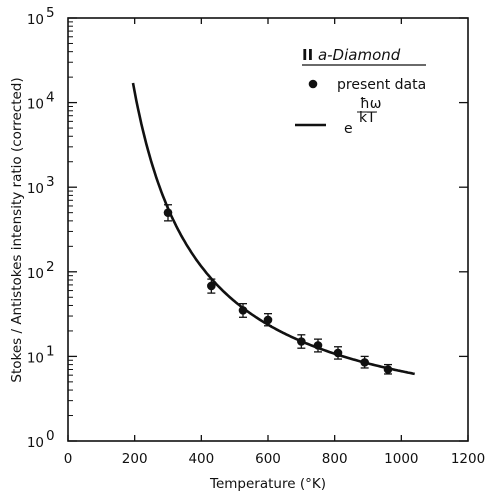 The height and width of the screenshot is (494, 497). I want to click on y-tick-exp-5: 5, so click(50, 13).